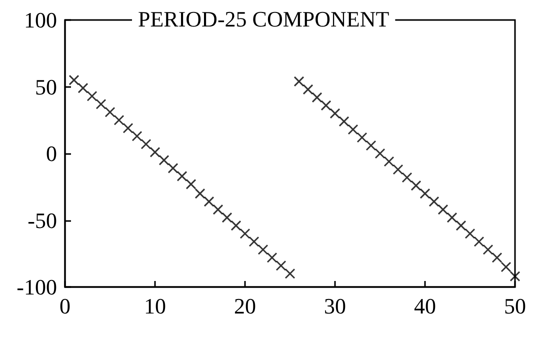 The image size is (547, 340). Describe the element at coordinates (42, 220) in the screenshot. I see `y-tick-label: -50` at that location.